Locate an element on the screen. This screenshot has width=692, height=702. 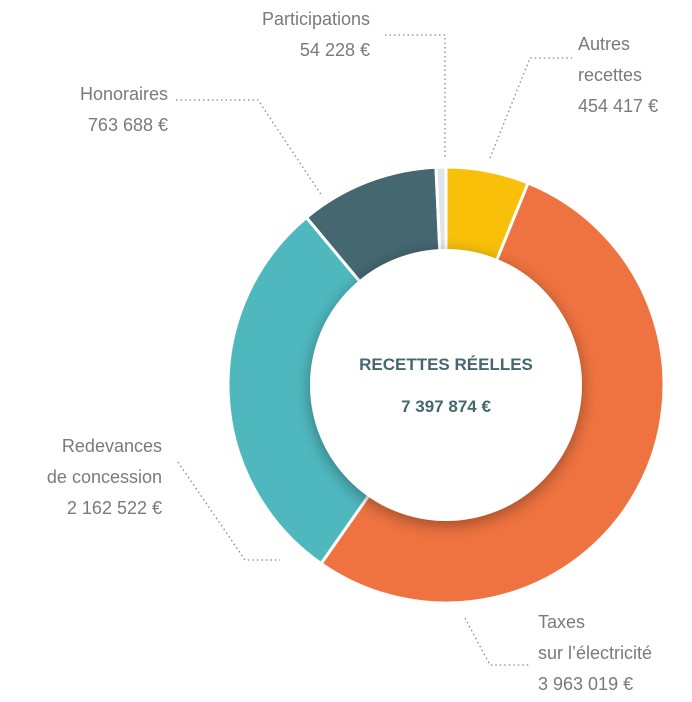
value-label: 54 228 € is located at coordinates (335, 50).